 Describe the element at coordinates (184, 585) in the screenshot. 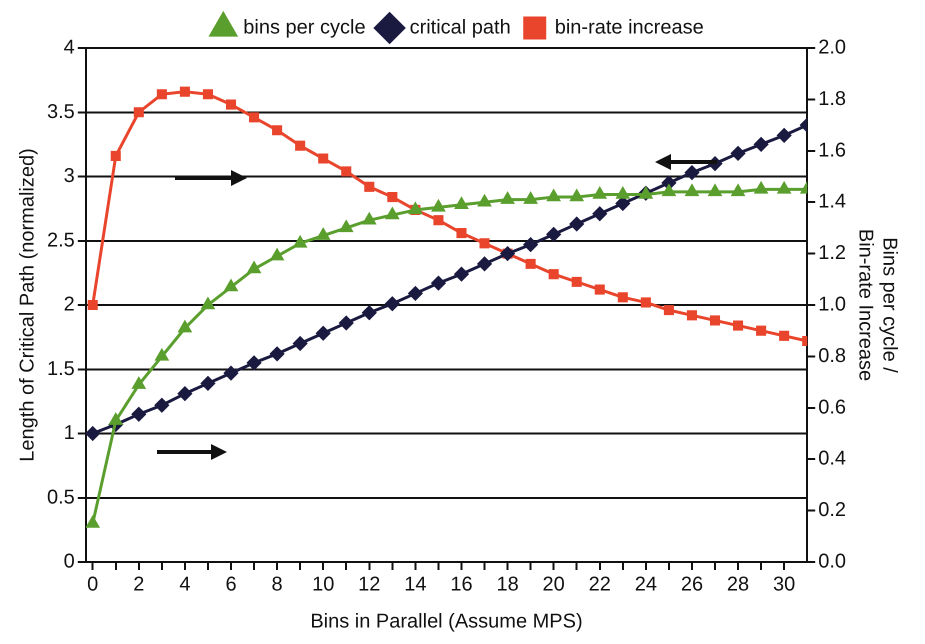

I see `x-tick-label: 4` at that location.